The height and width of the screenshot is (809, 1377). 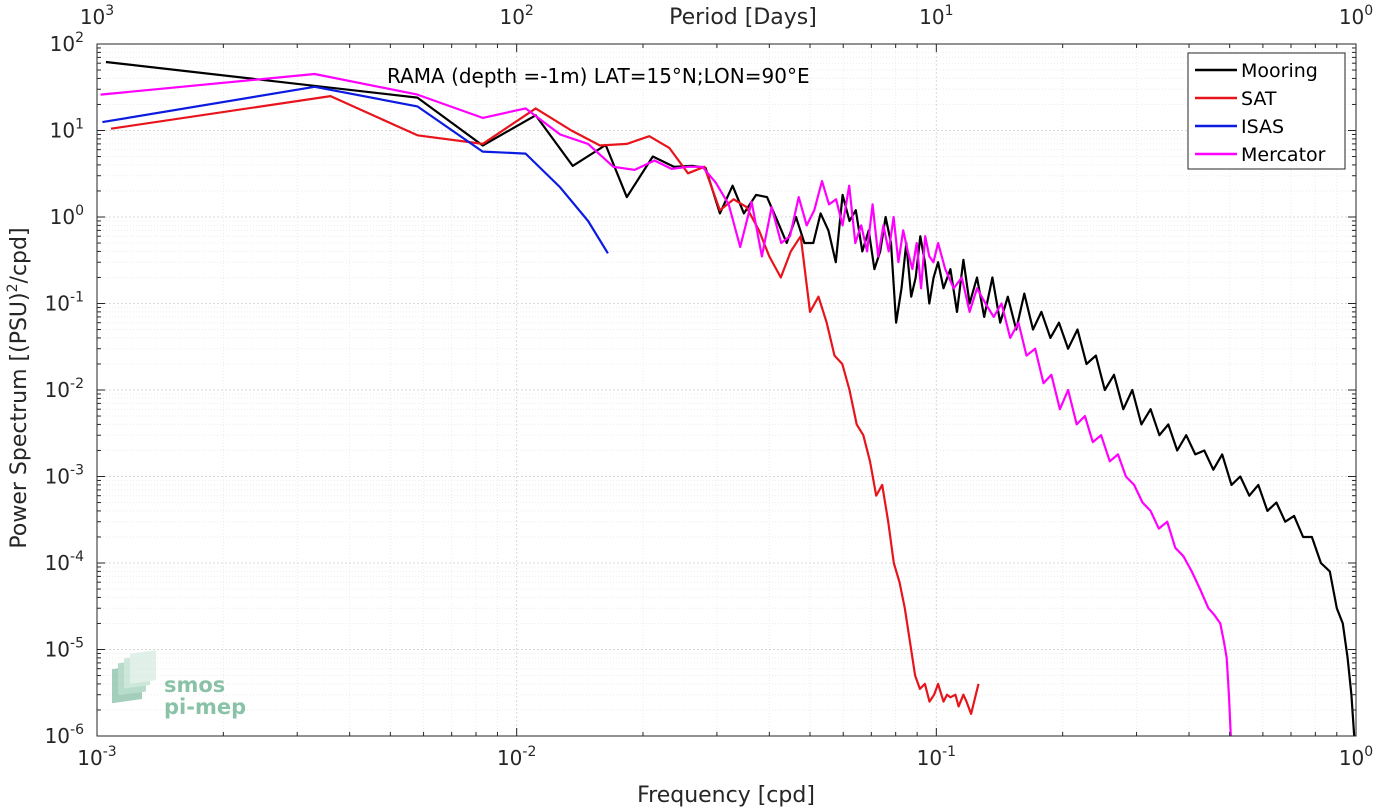 I want to click on legend-label-mooring: Mooring, so click(x=1279, y=71).